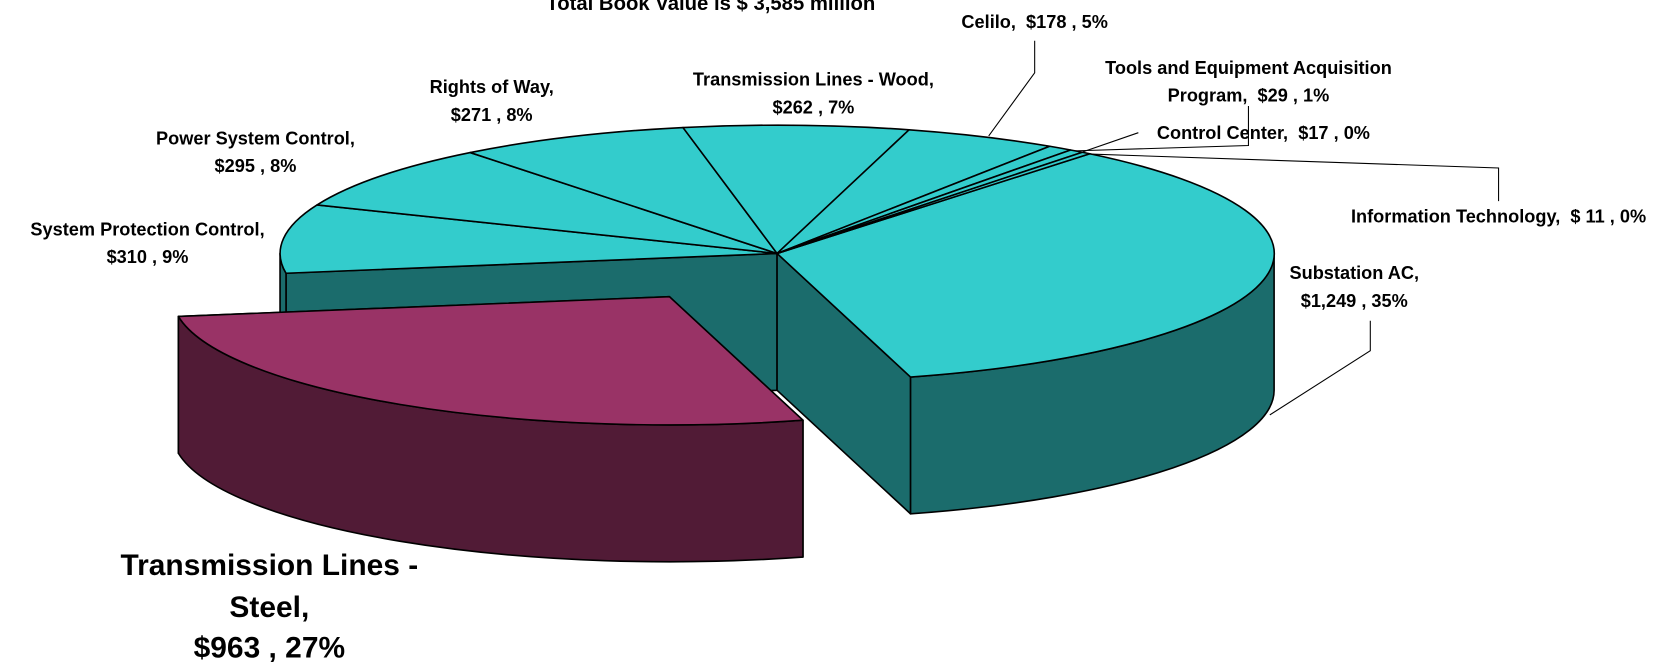 This screenshot has height=663, width=1676. What do you see at coordinates (1316, 96) in the screenshot?
I see `percent-label: 1%` at bounding box center [1316, 96].